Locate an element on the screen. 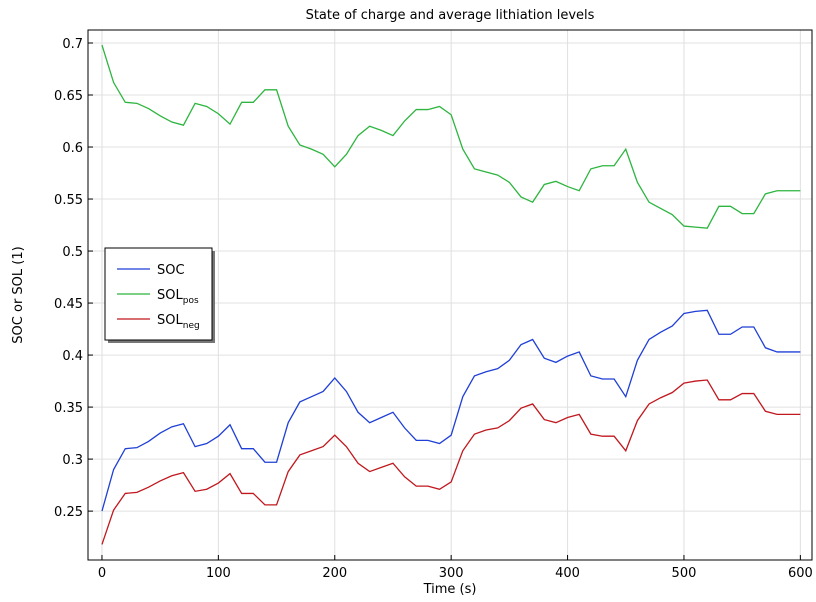 The image size is (816, 602). x-tick-label: 500 is located at coordinates (684, 573).